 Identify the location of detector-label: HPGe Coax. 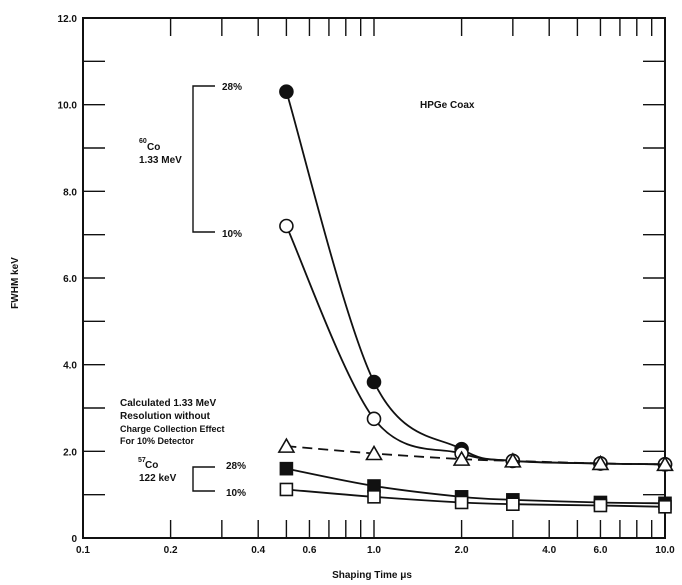
(447, 105).